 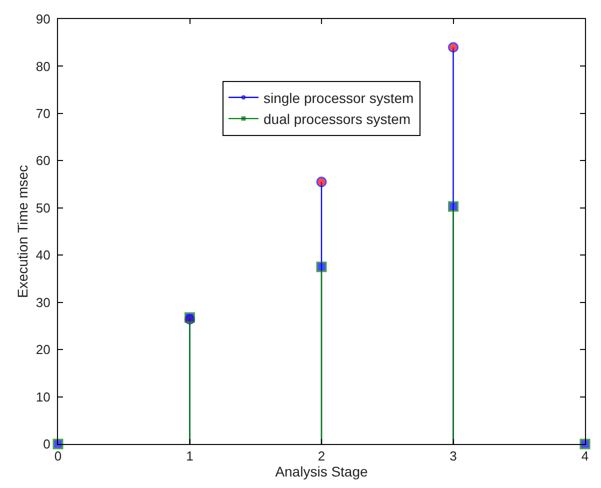 I want to click on y-tick-label: 10, so click(x=43, y=396).